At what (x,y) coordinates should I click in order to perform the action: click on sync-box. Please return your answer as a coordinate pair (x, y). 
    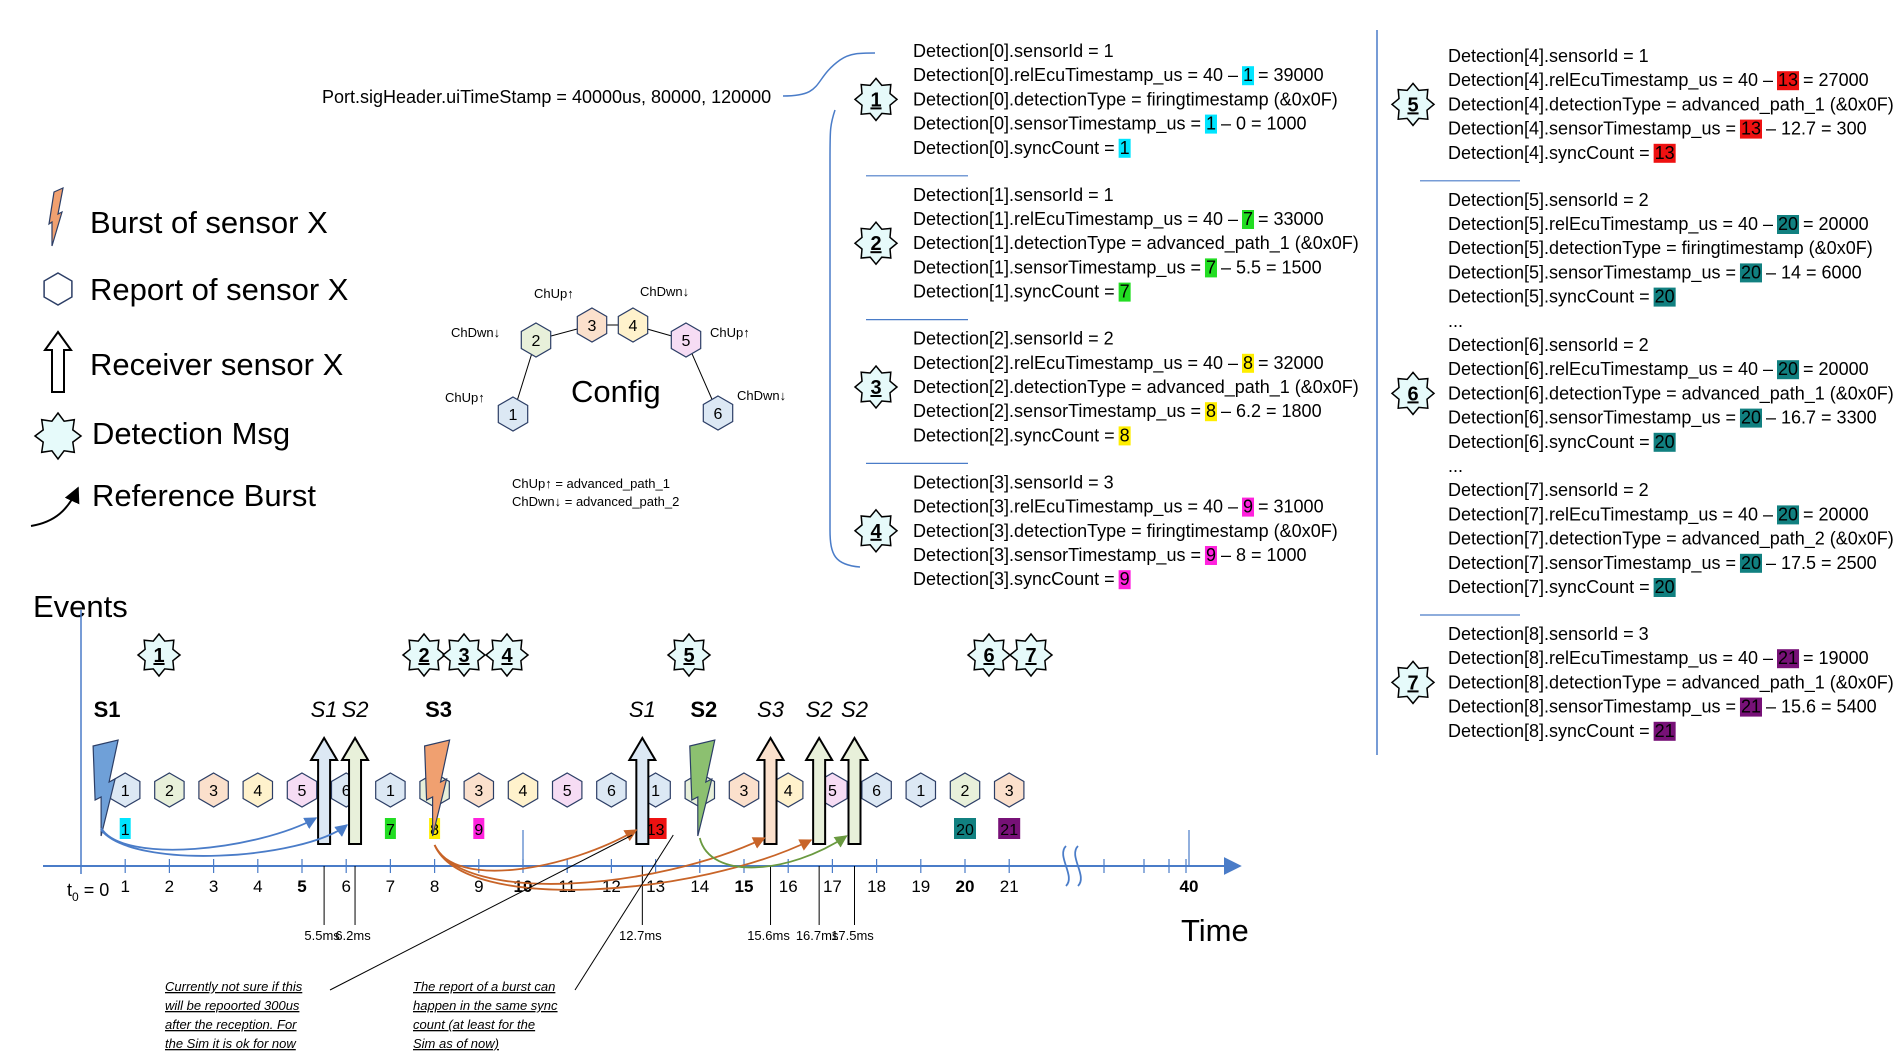
    Looking at the image, I should click on (125, 828).